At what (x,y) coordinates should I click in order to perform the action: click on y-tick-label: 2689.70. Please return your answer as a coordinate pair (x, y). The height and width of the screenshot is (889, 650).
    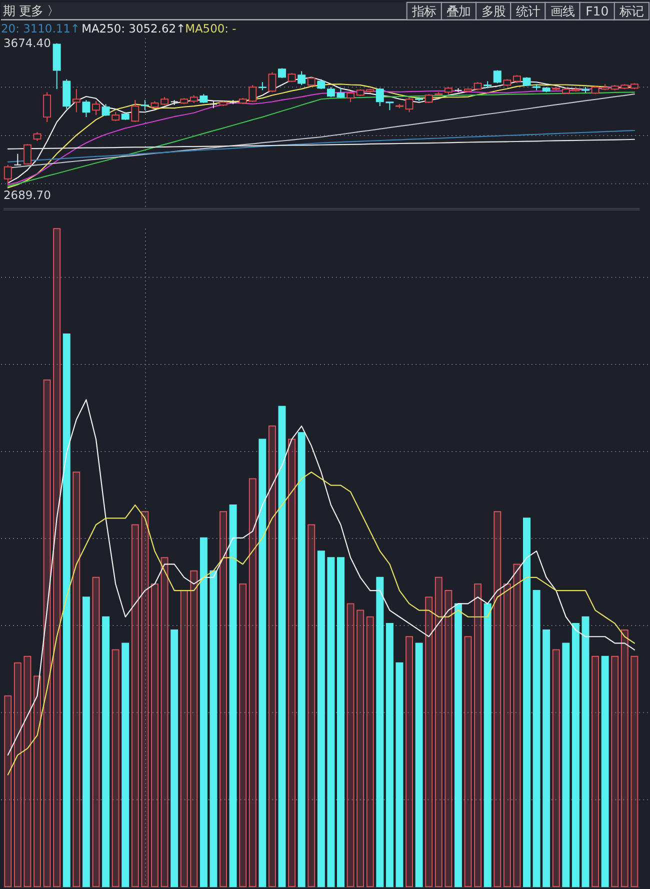
    Looking at the image, I should click on (27, 195).